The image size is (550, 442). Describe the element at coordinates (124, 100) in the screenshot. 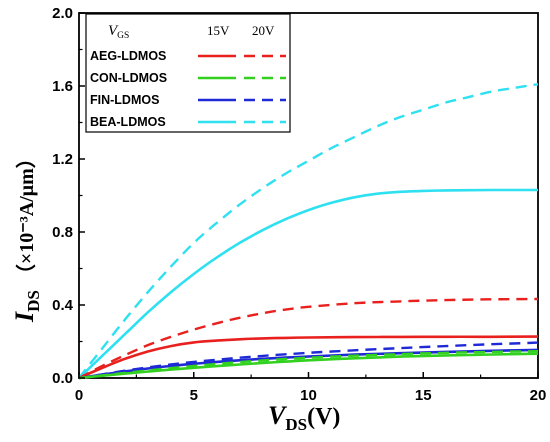

I see `legend-label-fin-ldmos: FIN-LDMOS` at that location.